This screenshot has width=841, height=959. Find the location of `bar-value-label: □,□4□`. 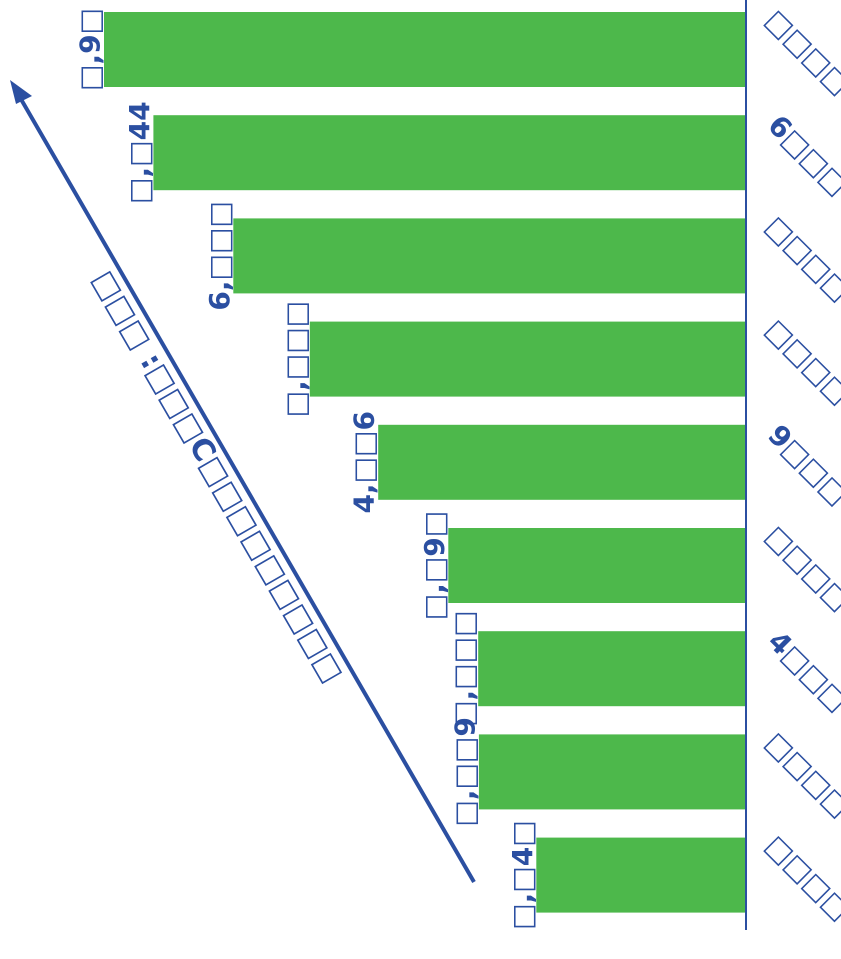

bar-value-label: □,□4□ is located at coordinates (522, 874).